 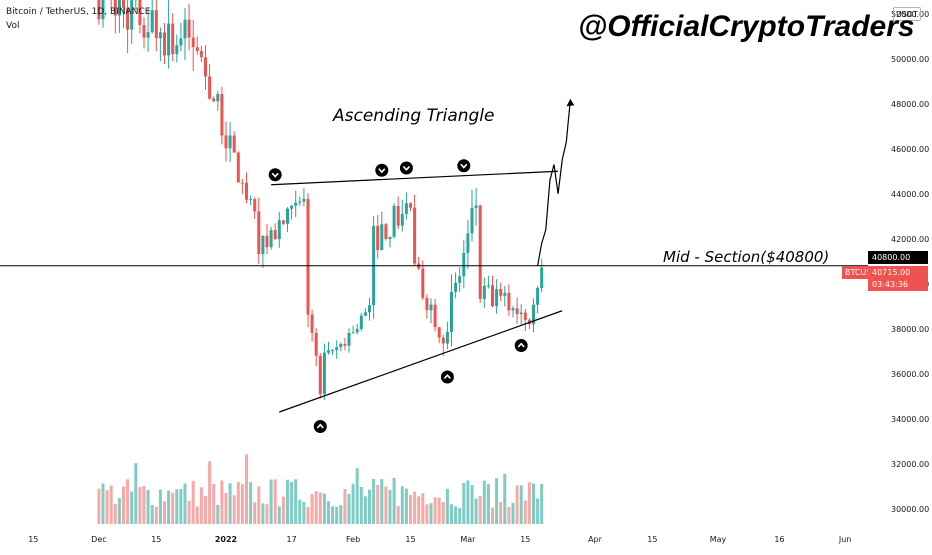 What do you see at coordinates (292, 539) in the screenshot?
I see `time-tick-label: 17` at bounding box center [292, 539].